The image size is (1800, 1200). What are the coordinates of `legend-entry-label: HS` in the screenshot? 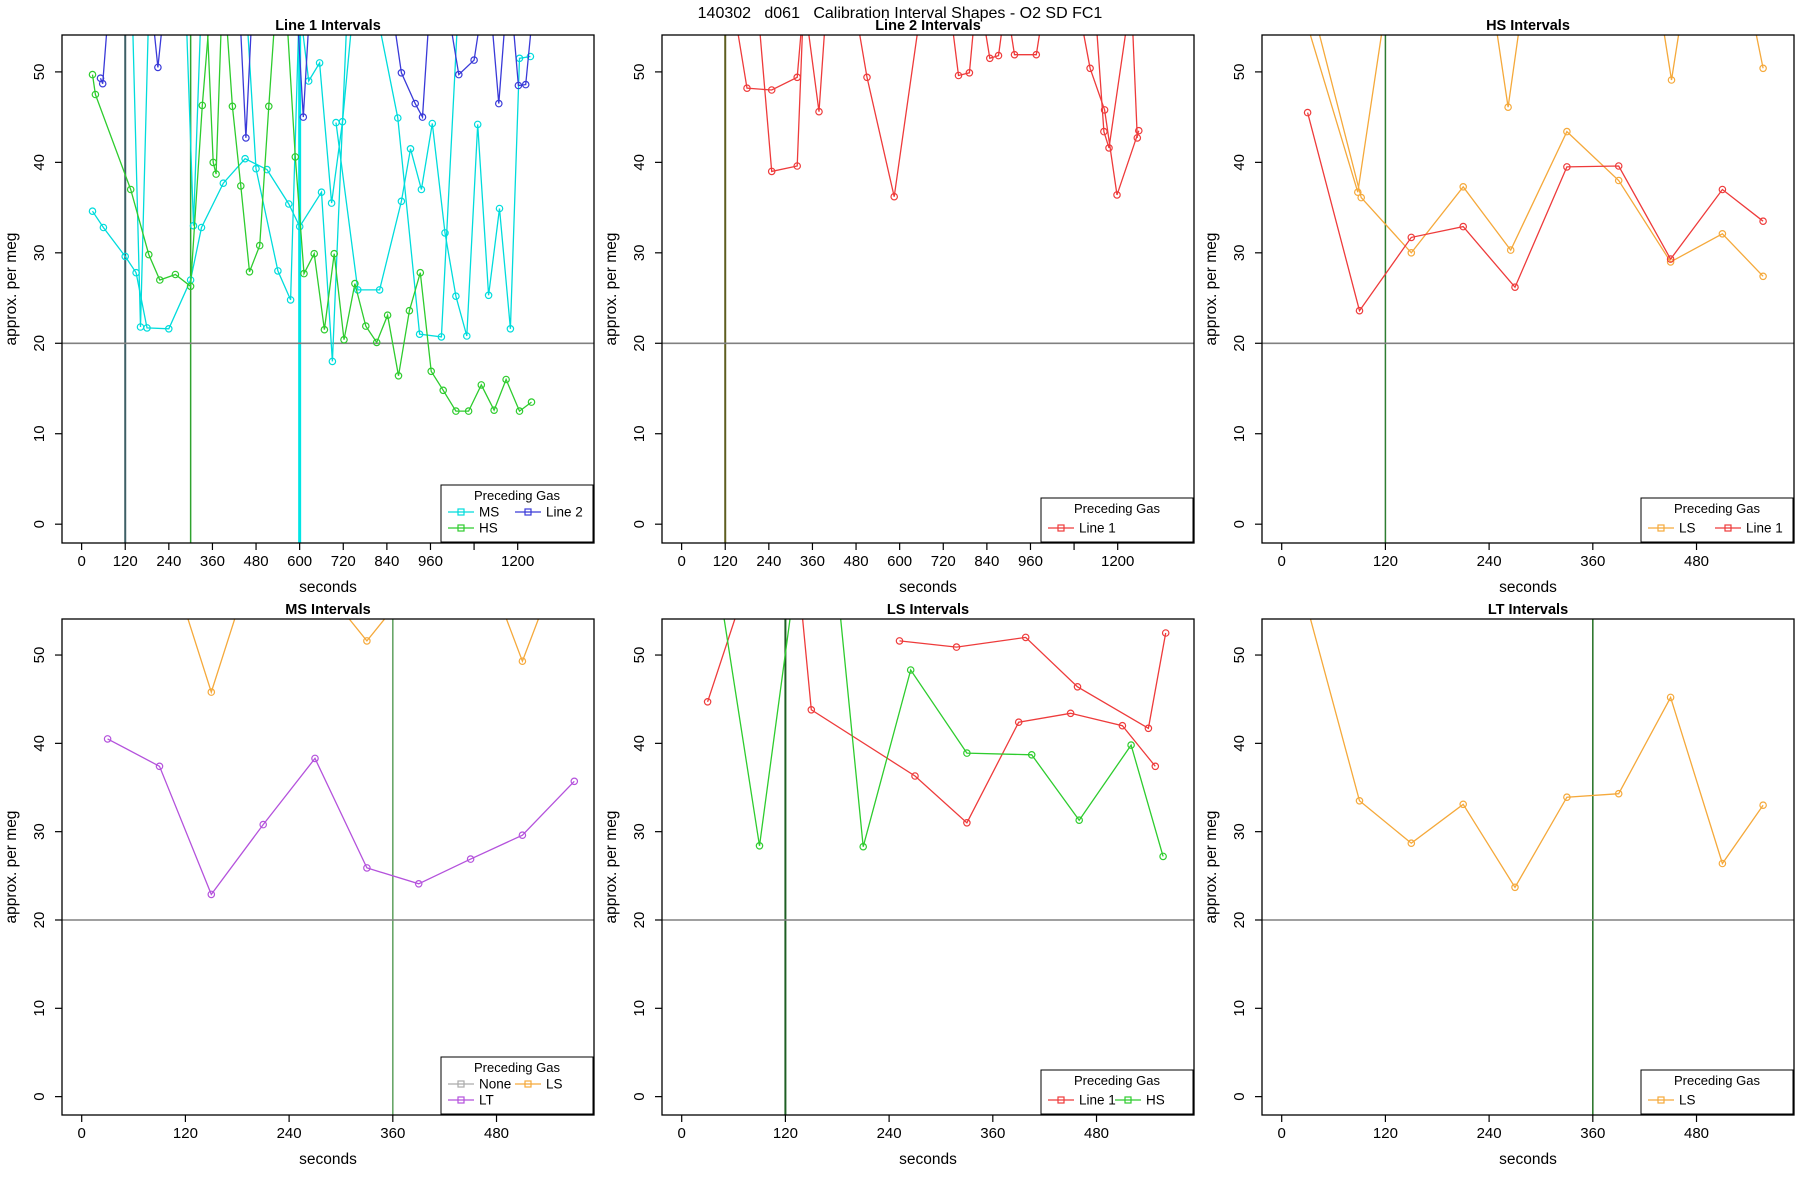 It's located at (488, 528).